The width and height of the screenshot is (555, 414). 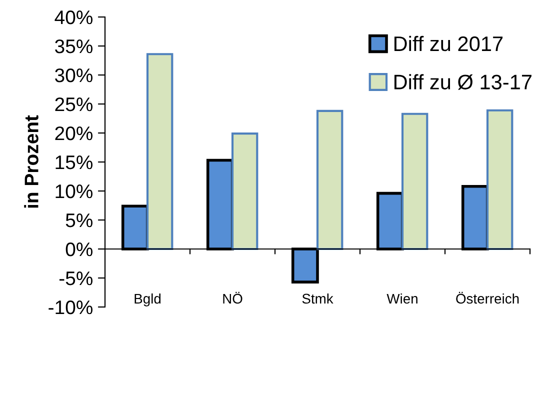 What do you see at coordinates (463, 82) in the screenshot?
I see `legend-label: Diff zu Ø 13-17` at bounding box center [463, 82].